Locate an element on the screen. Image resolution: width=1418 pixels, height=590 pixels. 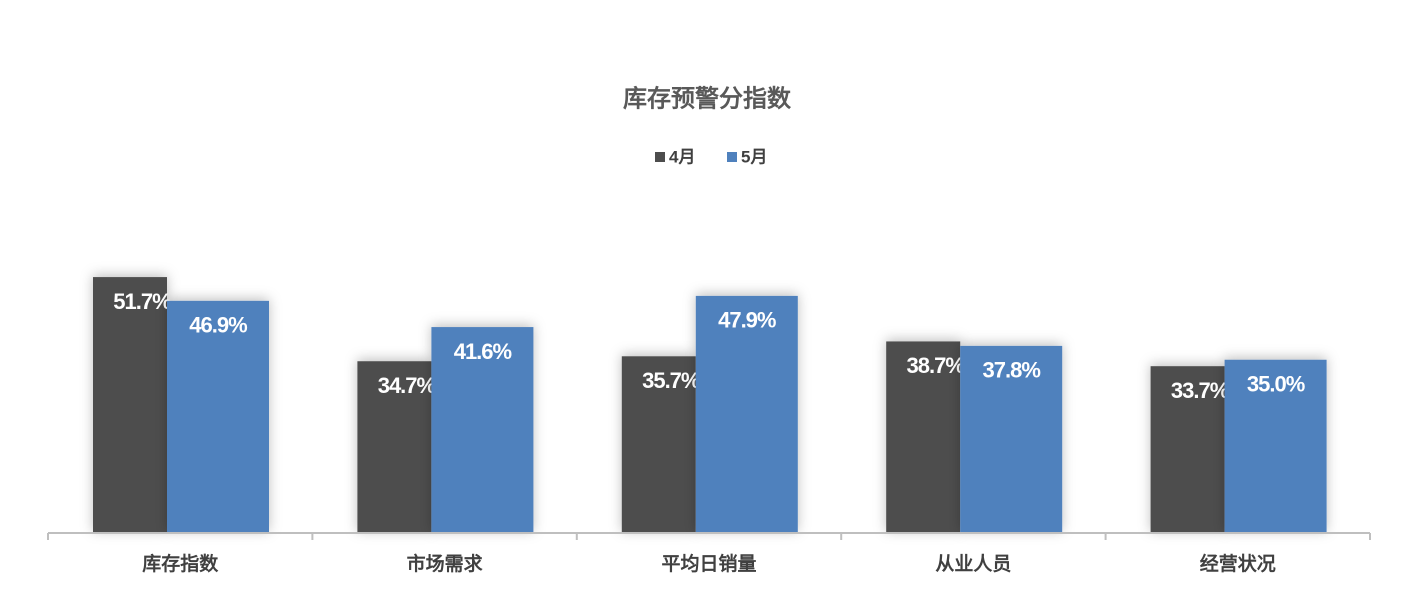
value-label: 35.7% is located at coordinates (671, 380).